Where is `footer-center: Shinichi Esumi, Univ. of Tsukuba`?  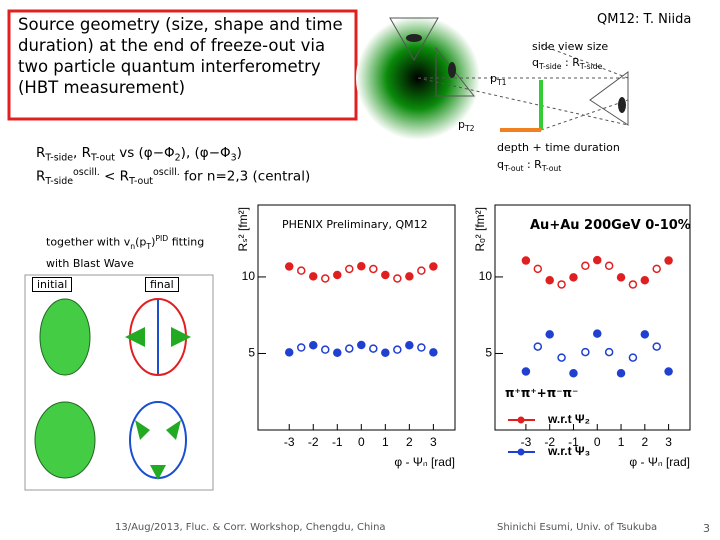 footer-center: Shinichi Esumi, Univ. of Tsukuba is located at coordinates (577, 527).